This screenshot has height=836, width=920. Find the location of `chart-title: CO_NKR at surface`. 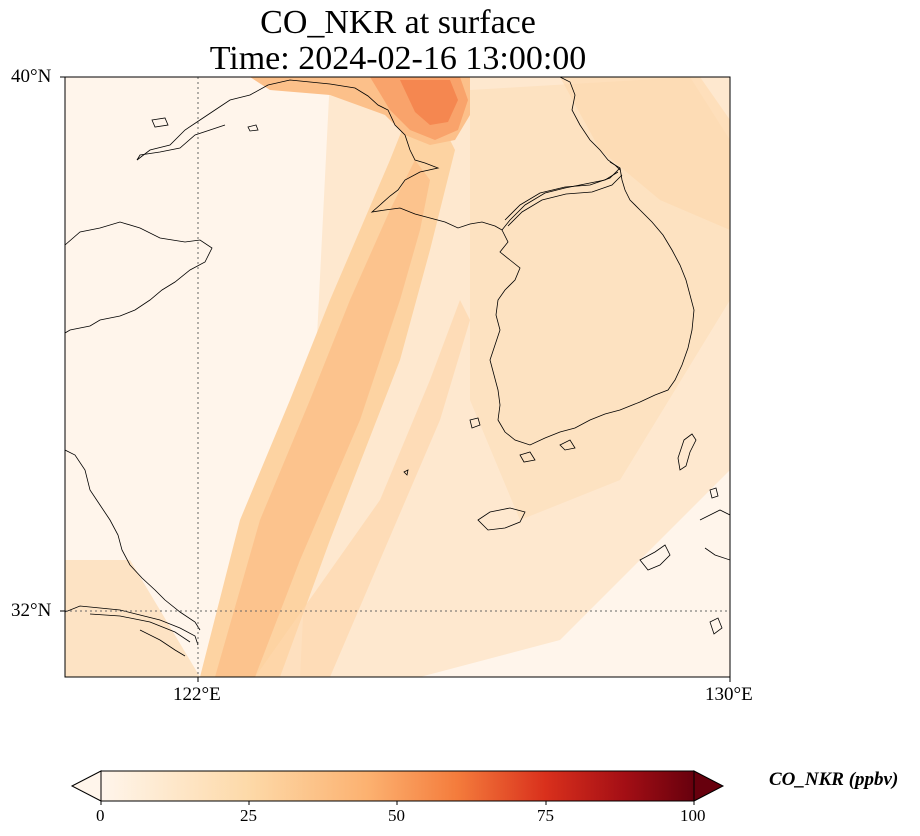

chart-title: CO_NKR at surface is located at coordinates (398, 22).